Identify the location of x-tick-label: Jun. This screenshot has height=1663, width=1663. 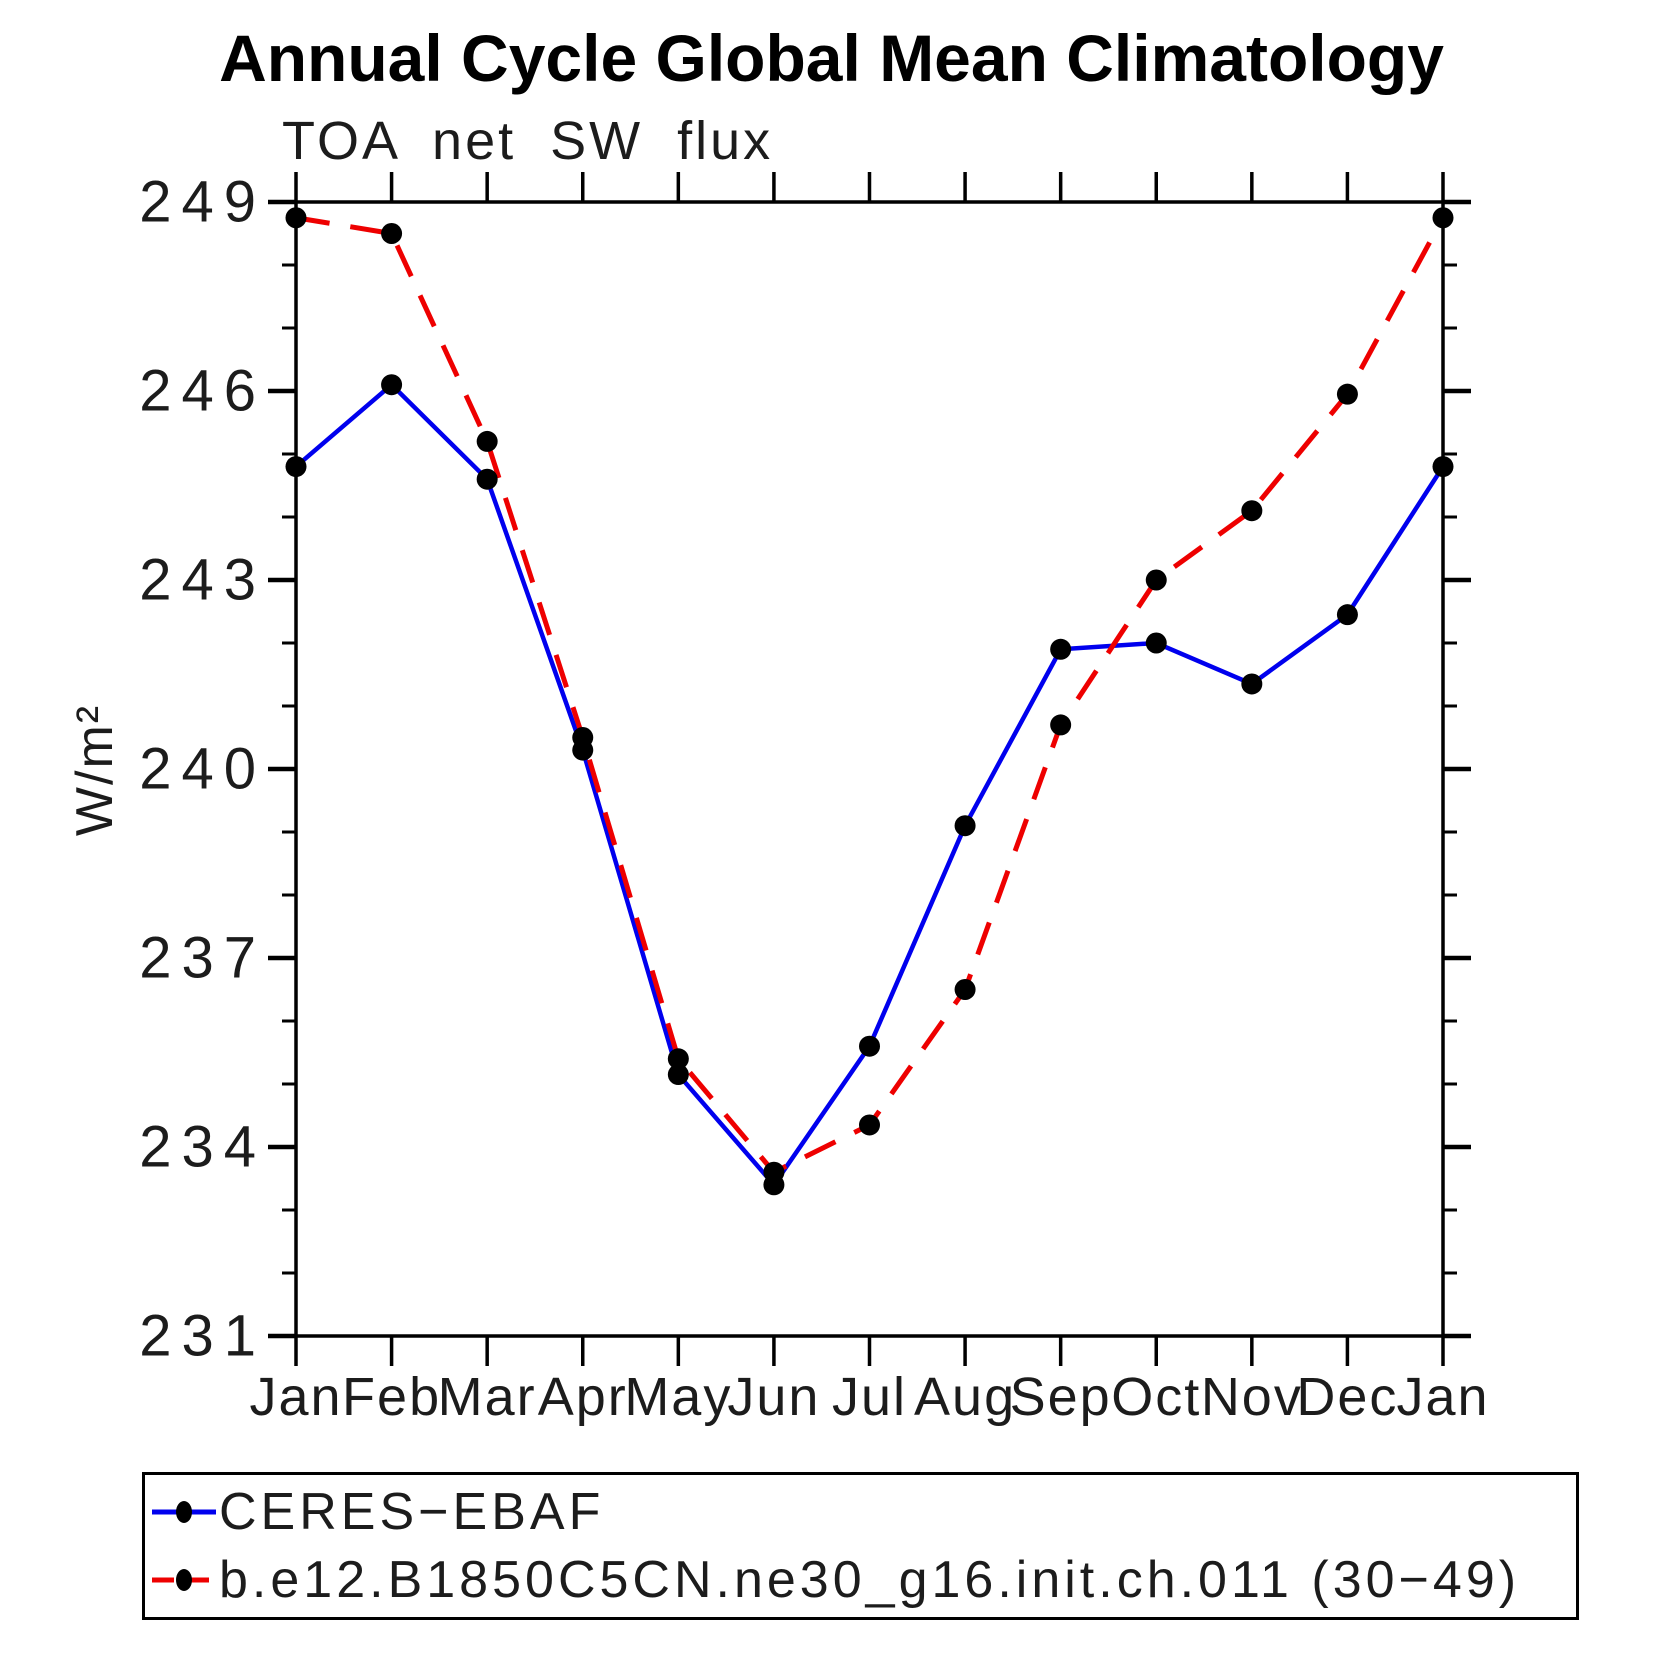
(774, 1397).